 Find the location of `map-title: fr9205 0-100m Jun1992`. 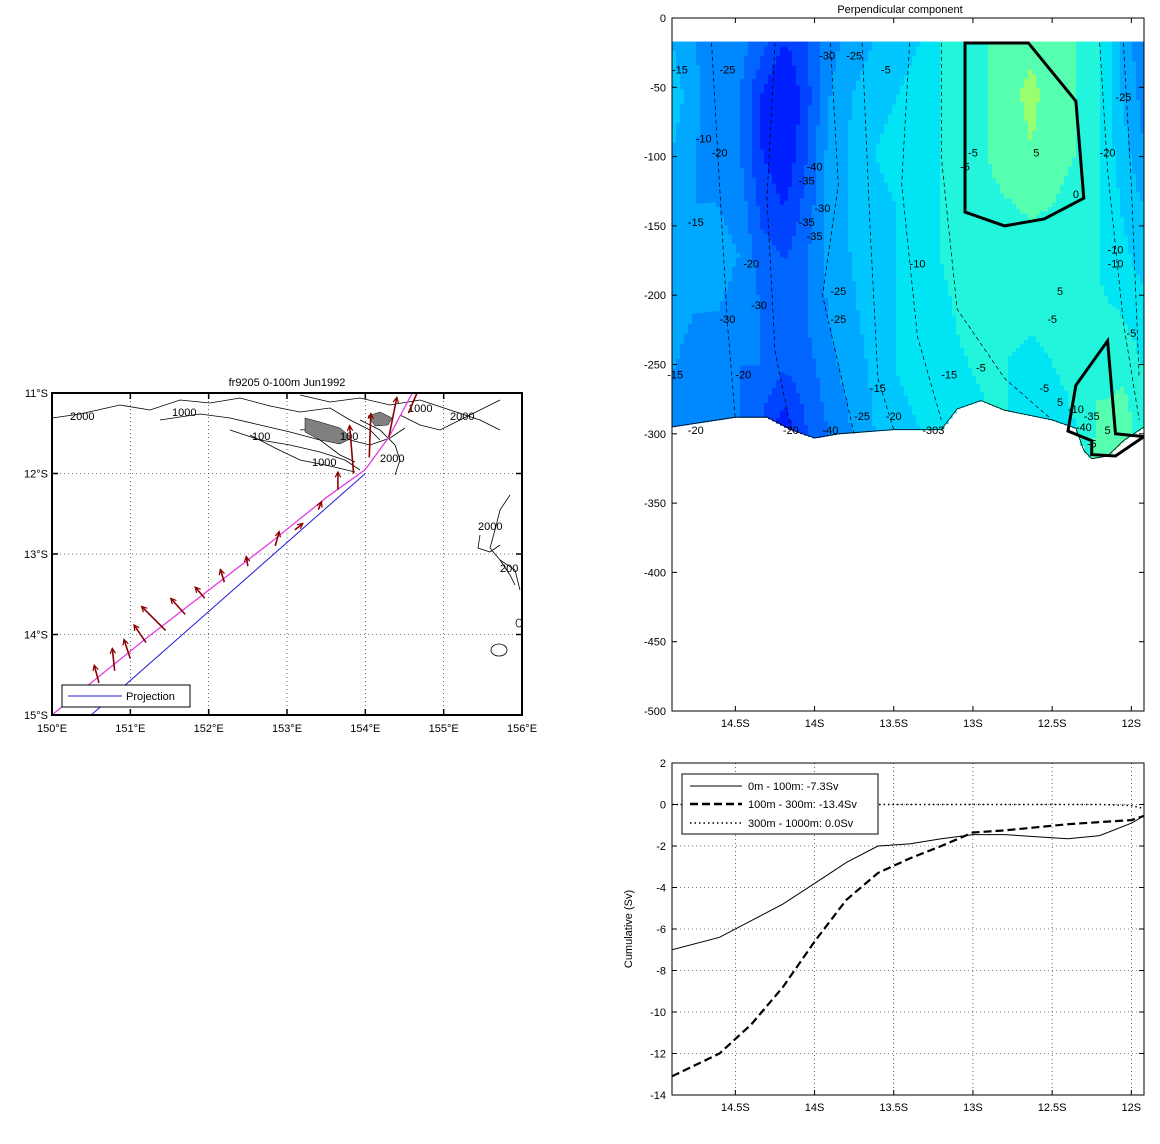

map-title: fr9205 0-100m Jun1992 is located at coordinates (287, 383).